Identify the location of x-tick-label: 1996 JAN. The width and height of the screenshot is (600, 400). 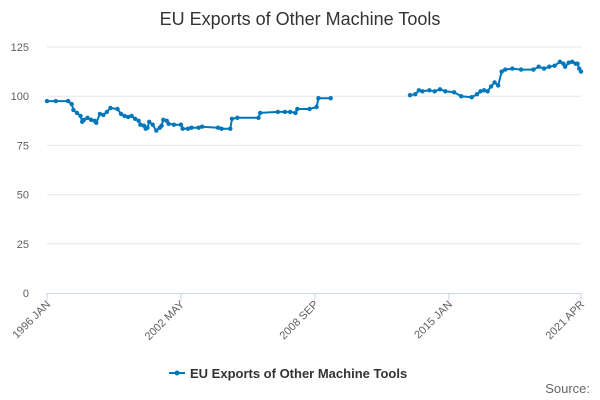
(31, 320).